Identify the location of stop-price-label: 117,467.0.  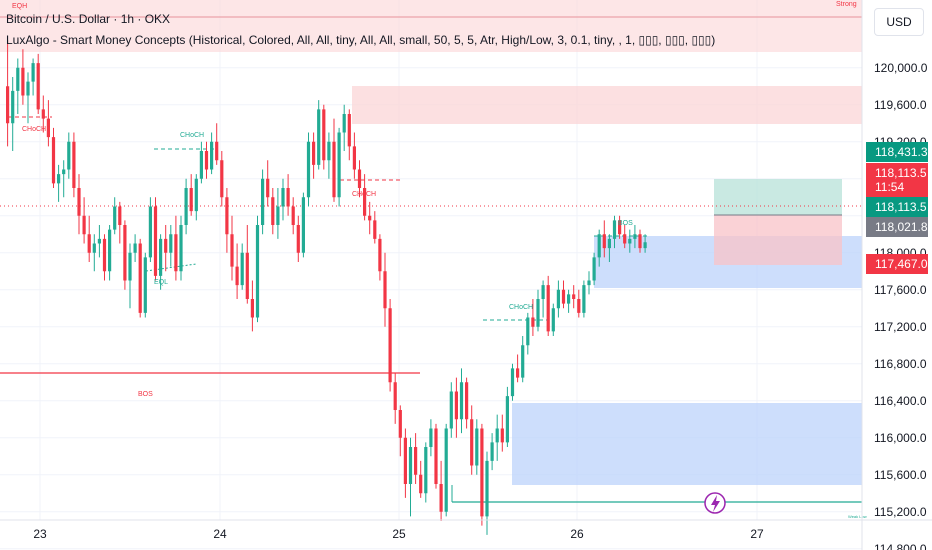
(897, 264).